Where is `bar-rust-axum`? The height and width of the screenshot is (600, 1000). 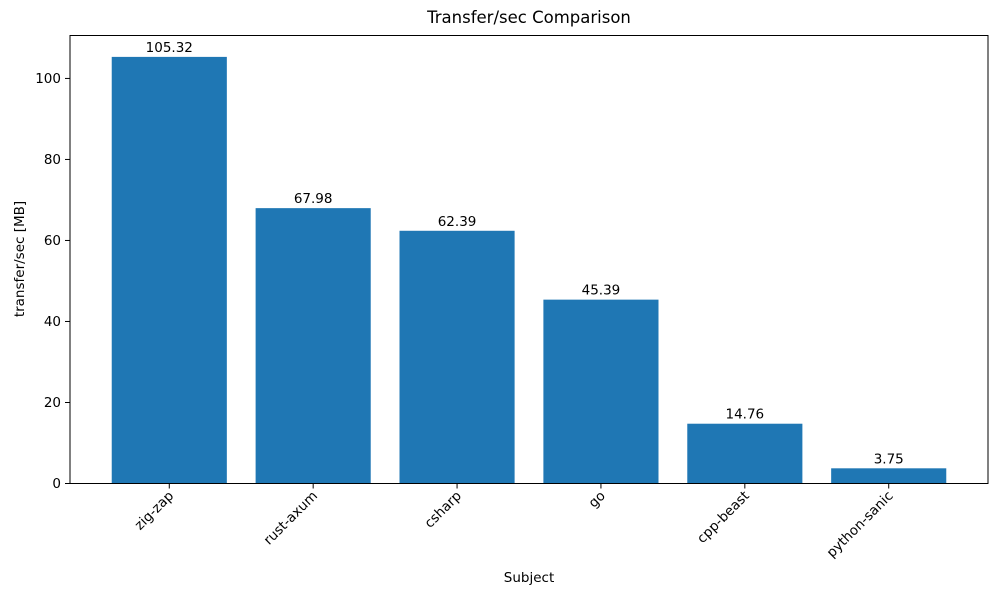
bar-rust-axum is located at coordinates (313, 346).